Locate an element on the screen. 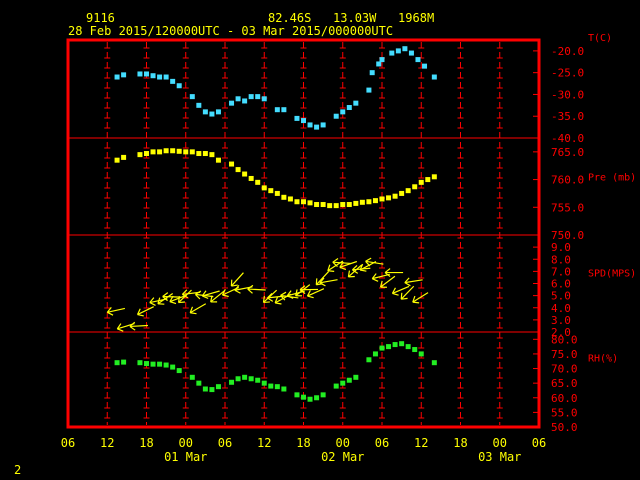 The image size is (640, 480). y-tick-label: 80.0 is located at coordinates (564, 339).